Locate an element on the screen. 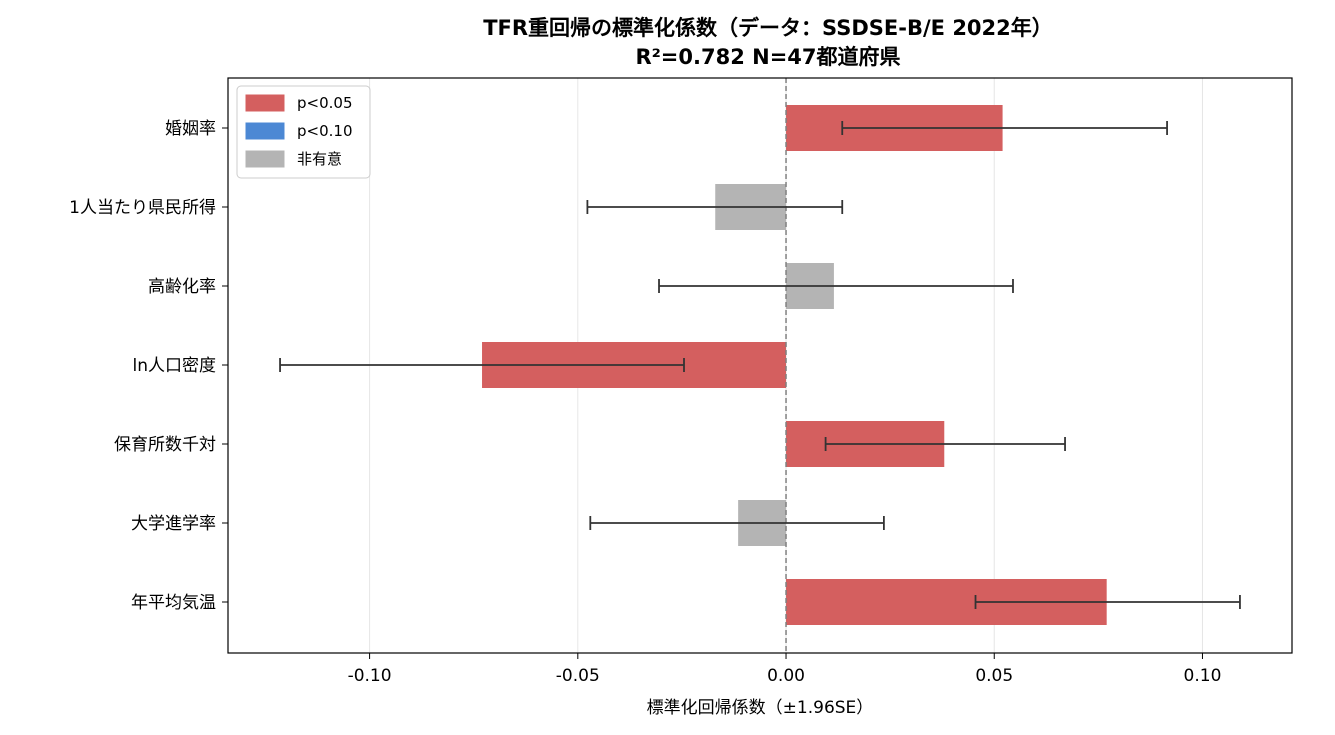  y-tick-label: 年平均気温 is located at coordinates (173, 603).